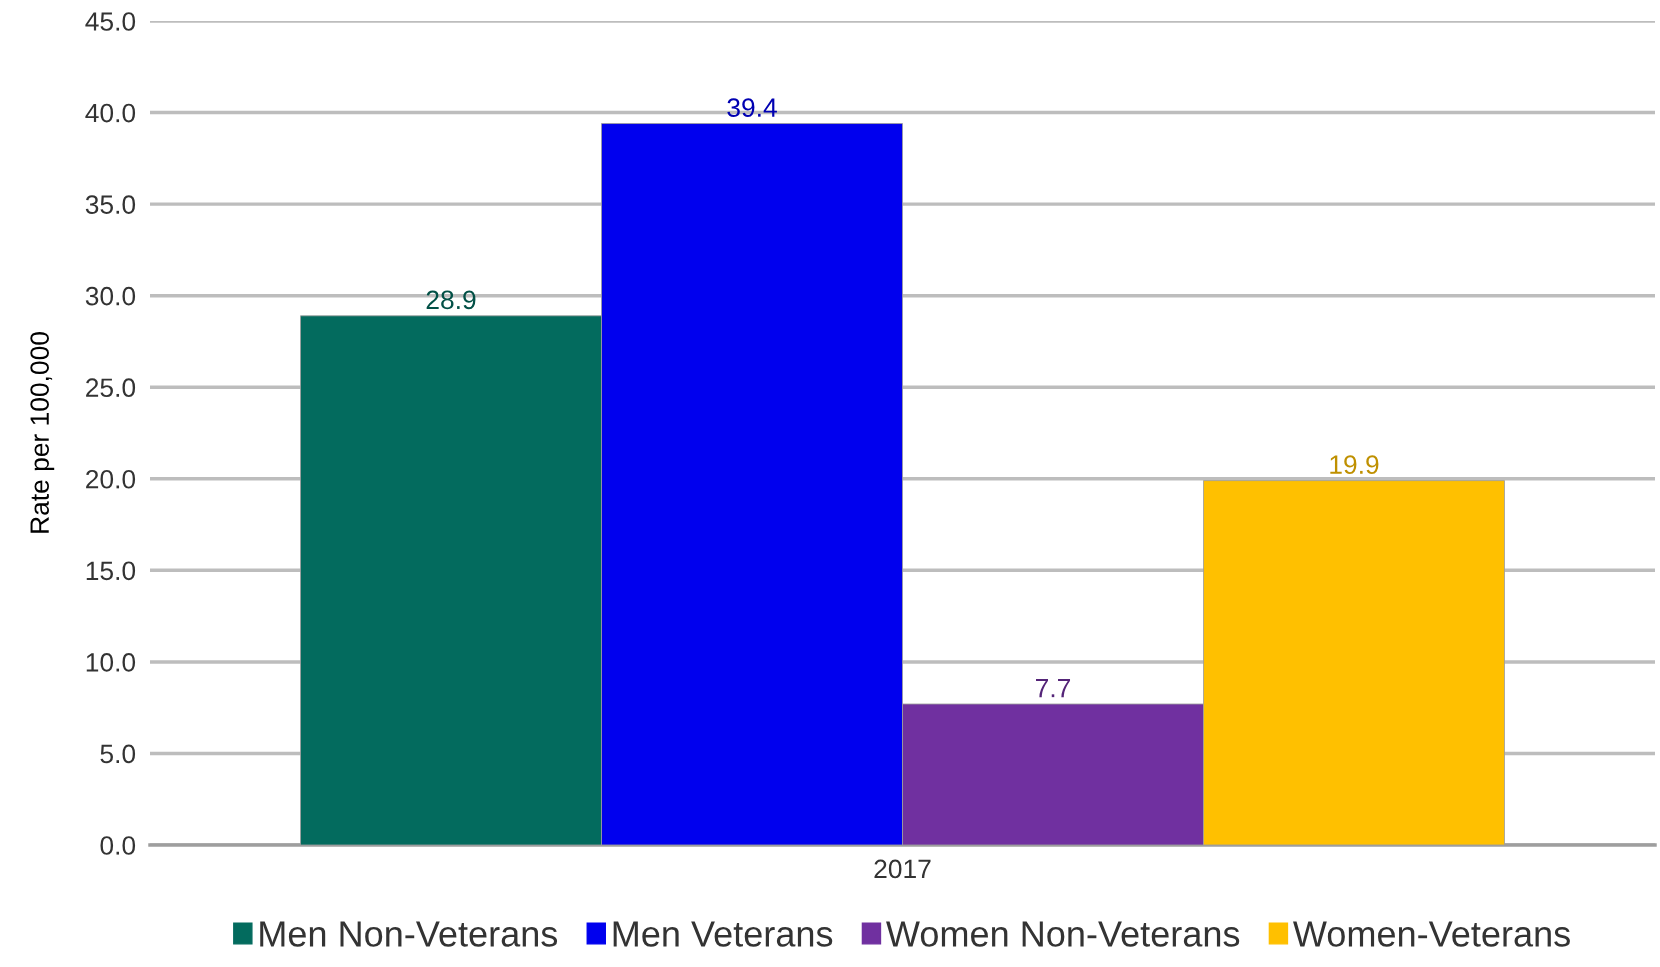 Image resolution: width=1660 pixels, height=967 pixels. I want to click on y-tick-label: 30.0, so click(110, 296).